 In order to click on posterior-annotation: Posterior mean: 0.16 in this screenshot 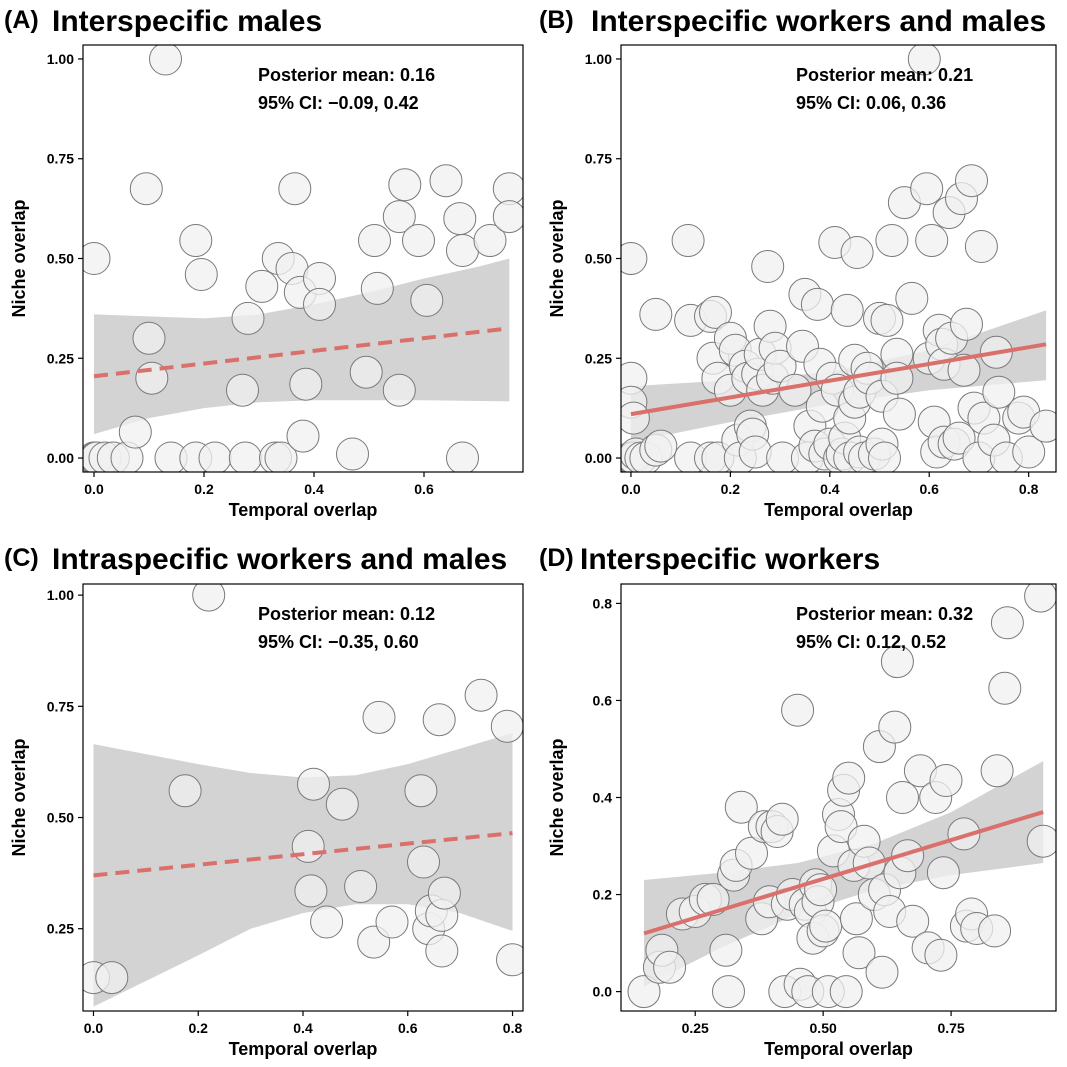, I will do `click(346, 75)`.